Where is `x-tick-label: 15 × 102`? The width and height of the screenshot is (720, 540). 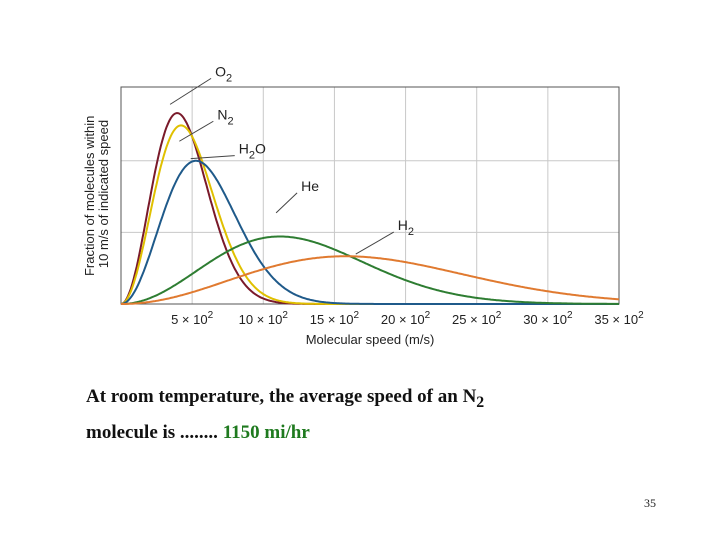 x-tick-label: 15 × 102 is located at coordinates (335, 318).